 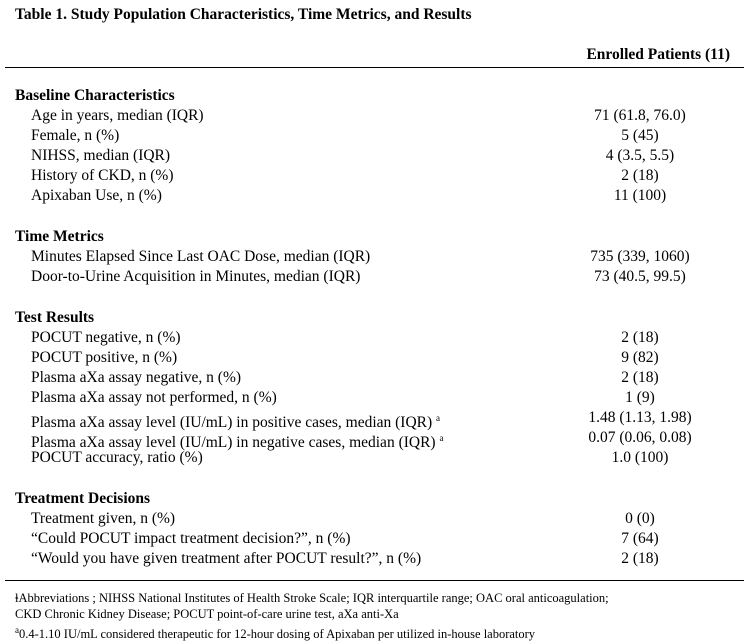 I want to click on row-label: Age in years, median (IQR), so click(x=117, y=116).